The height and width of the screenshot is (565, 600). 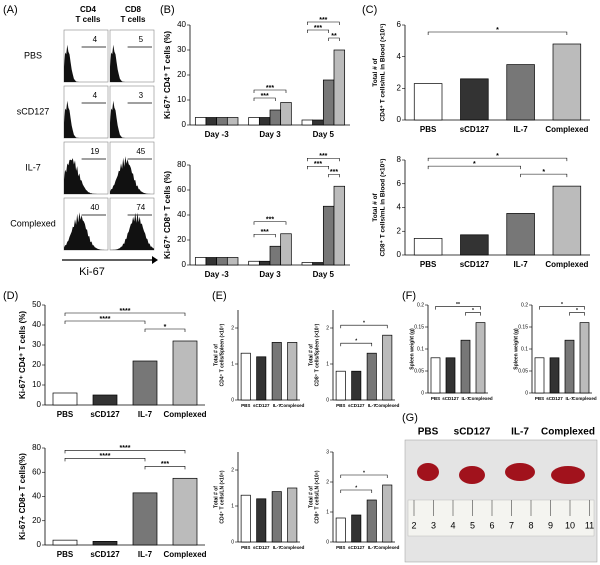 What do you see at coordinates (133, 9) in the screenshot?
I see `column-header: CD8` at bounding box center [133, 9].